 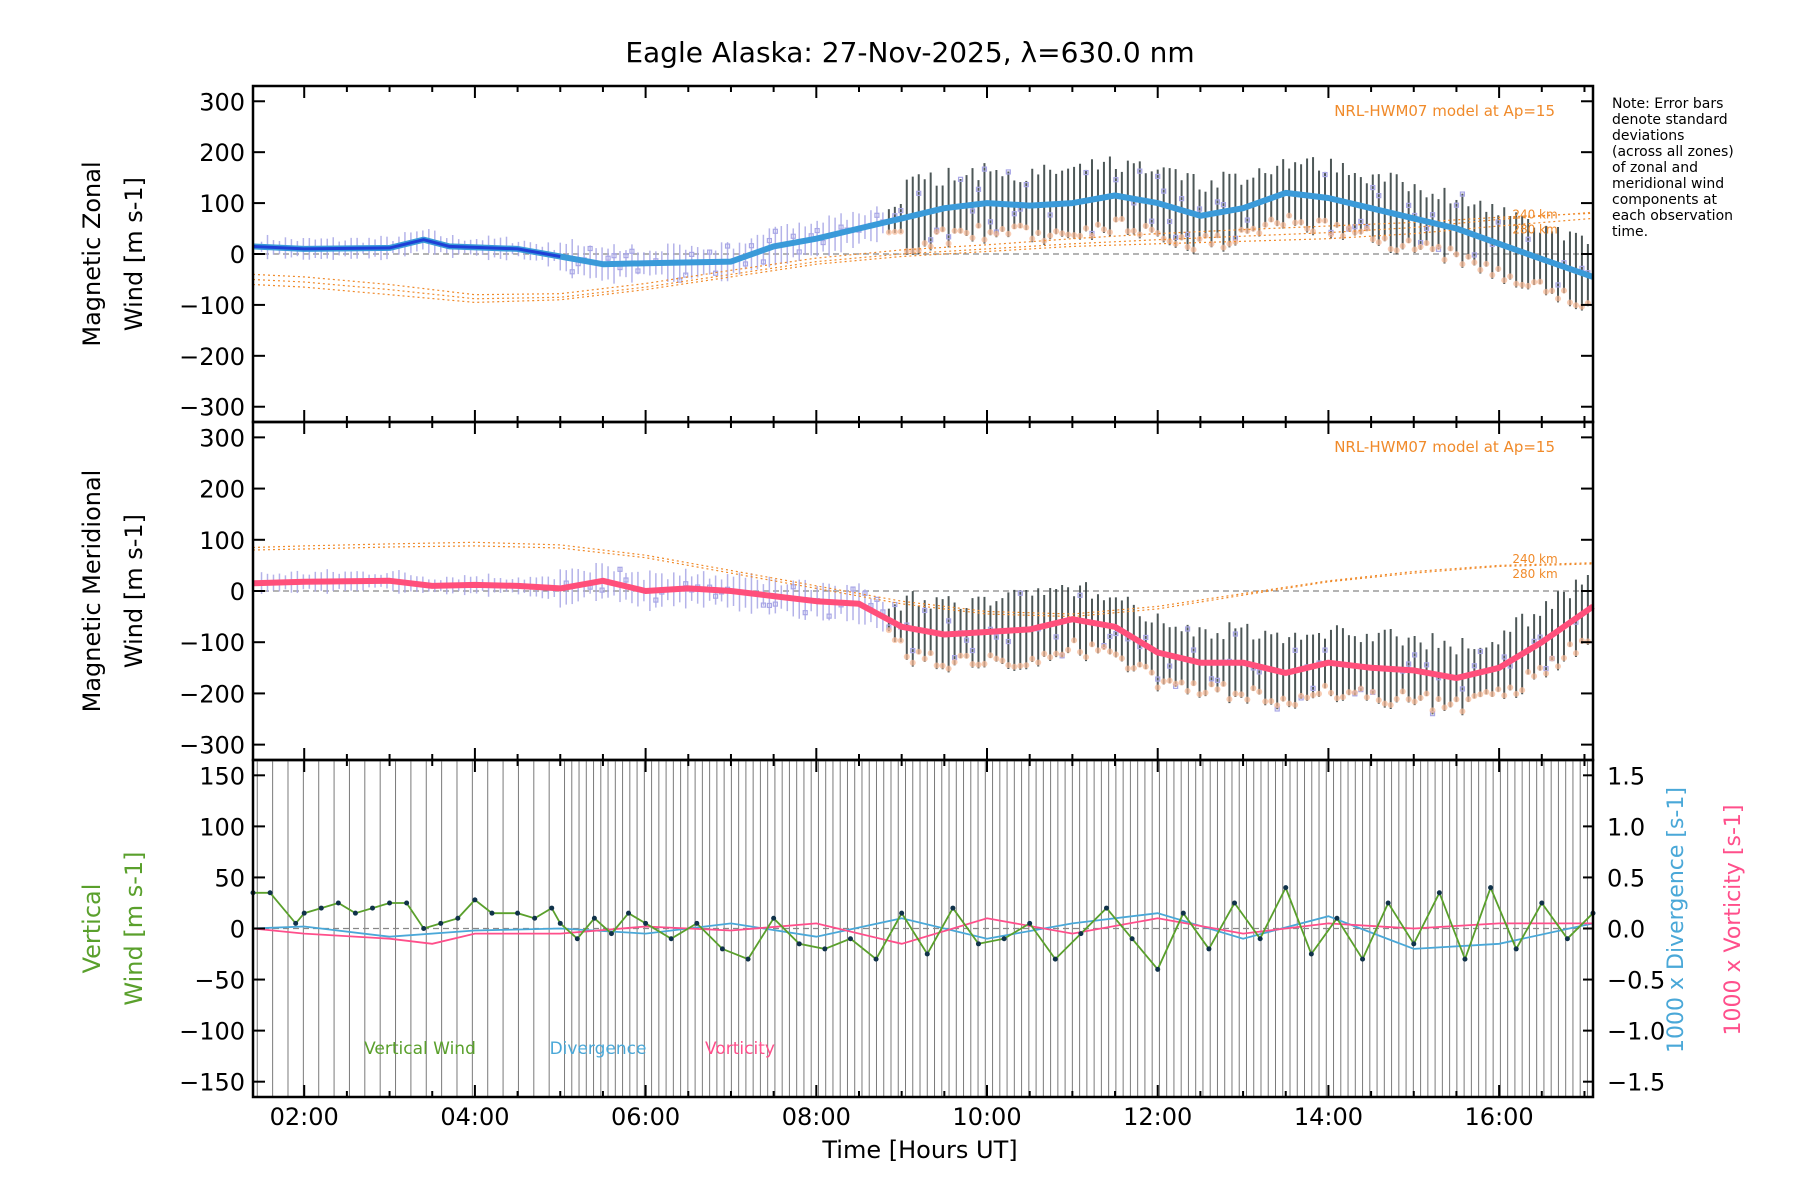 I want to click on meridional-wind-line, so click(x=923, y=629).